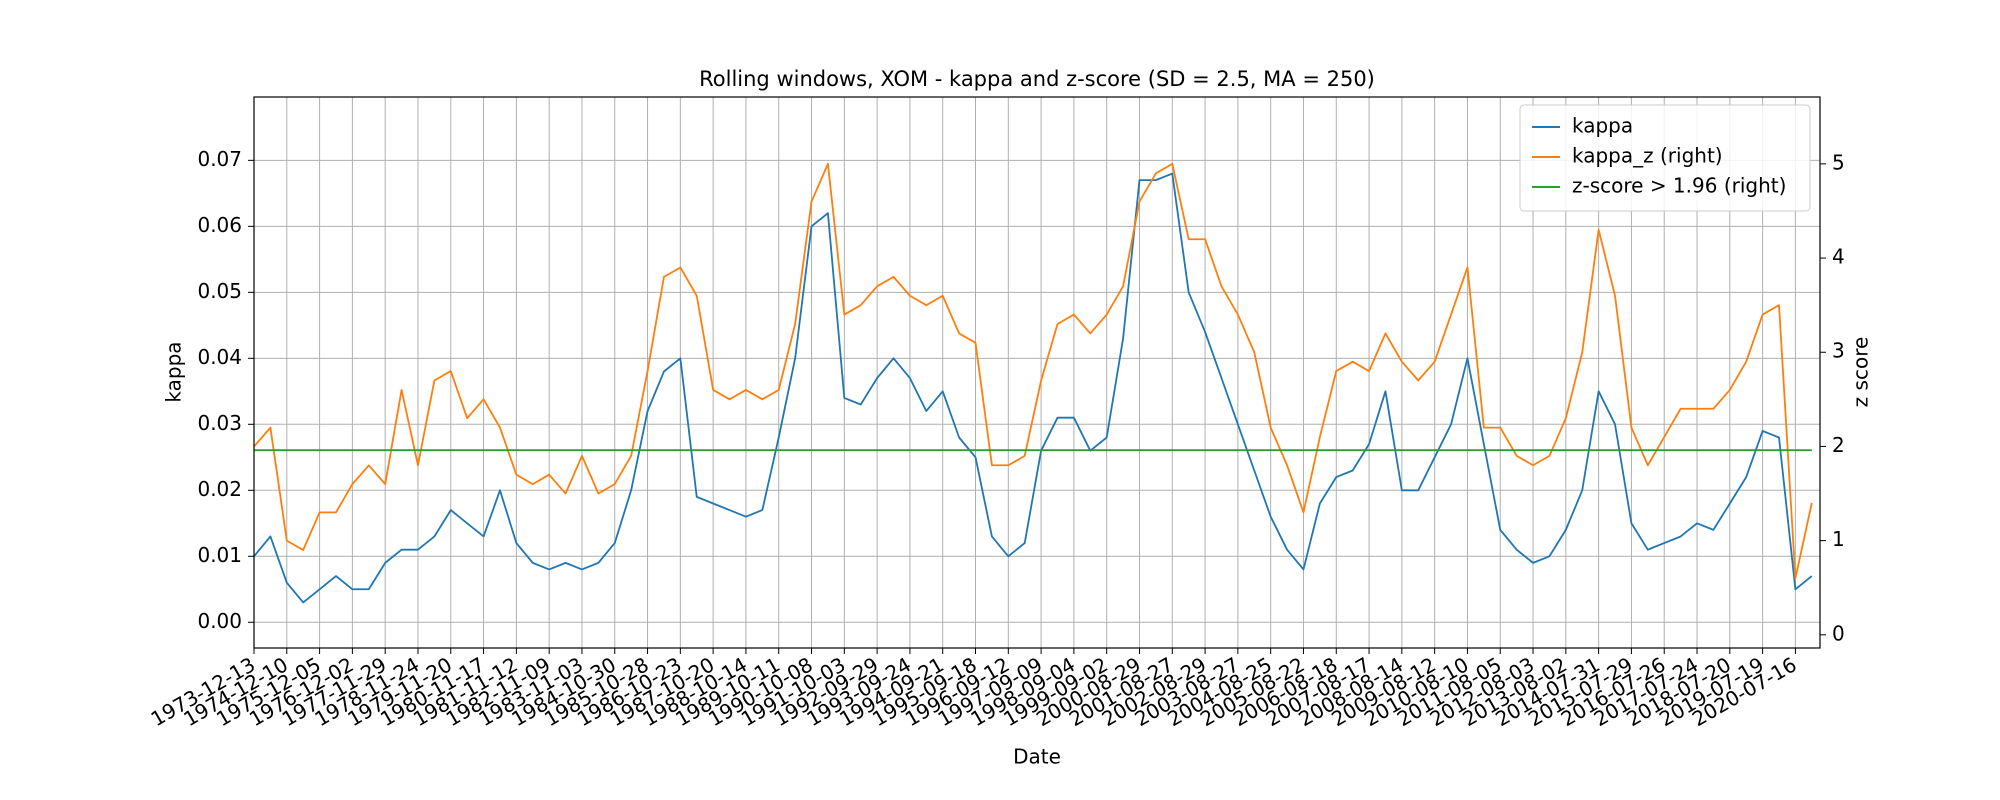 The width and height of the screenshot is (2000, 800). What do you see at coordinates (219, 489) in the screenshot?
I see `y-tick-label: 0.02` at bounding box center [219, 489].